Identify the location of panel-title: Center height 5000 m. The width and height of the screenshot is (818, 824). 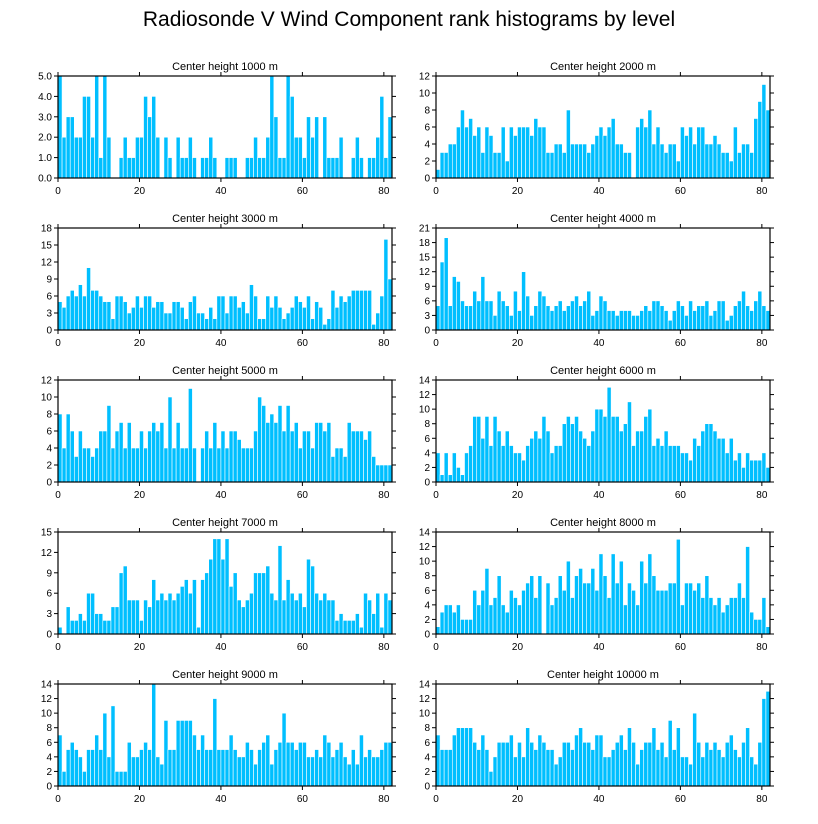
(225, 371).